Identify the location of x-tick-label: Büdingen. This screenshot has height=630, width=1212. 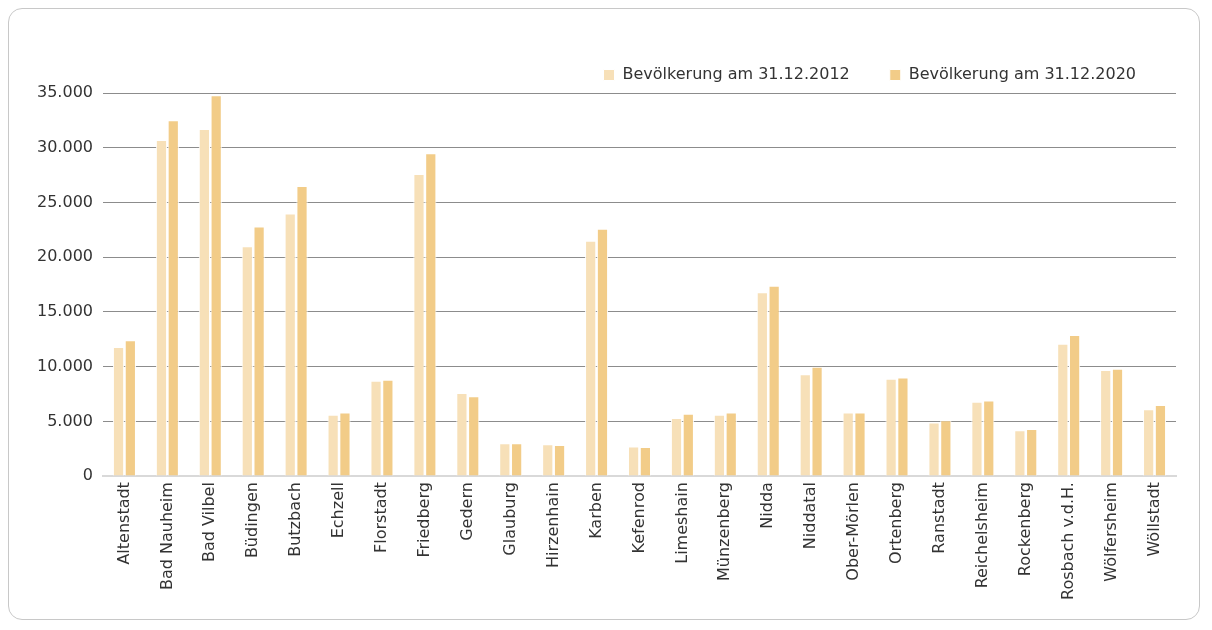
(252, 520).